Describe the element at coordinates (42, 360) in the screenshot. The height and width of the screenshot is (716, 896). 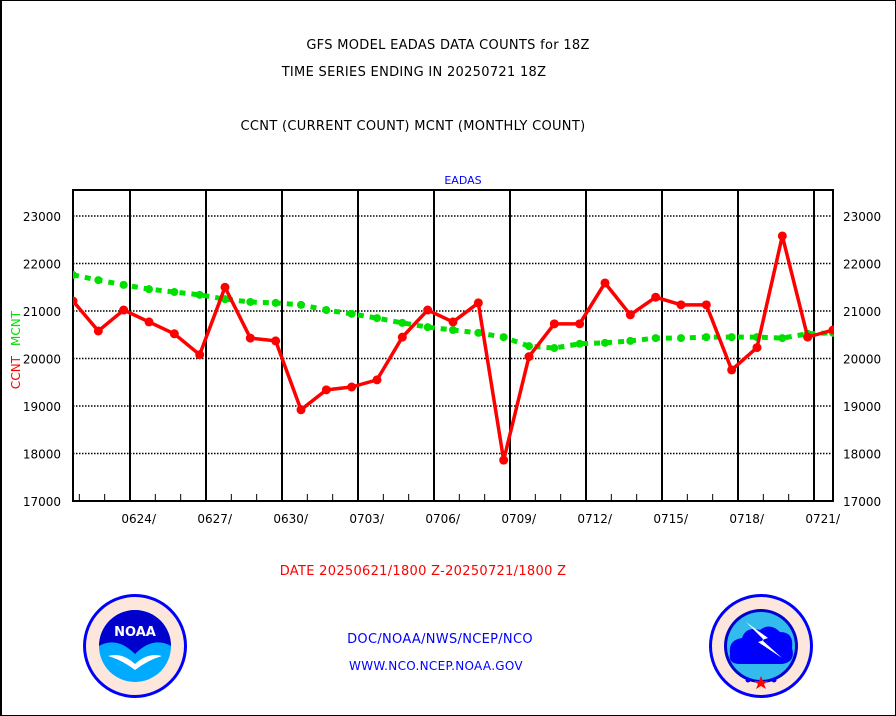
I see `y-tick-label-left: 20000` at that location.